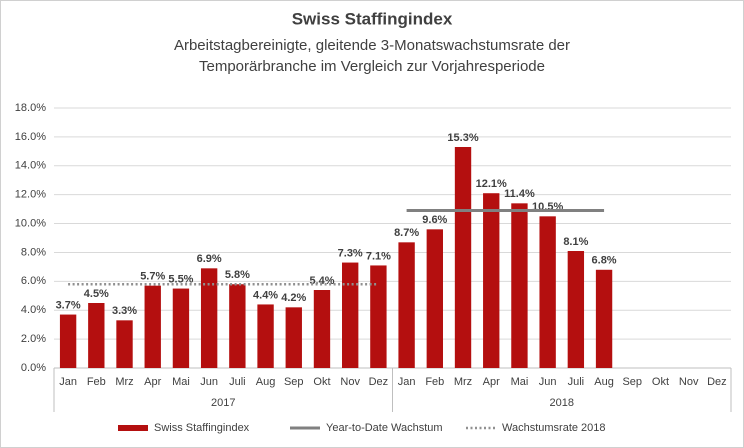  Describe the element at coordinates (133, 428) in the screenshot. I see `legend-swatch` at that location.